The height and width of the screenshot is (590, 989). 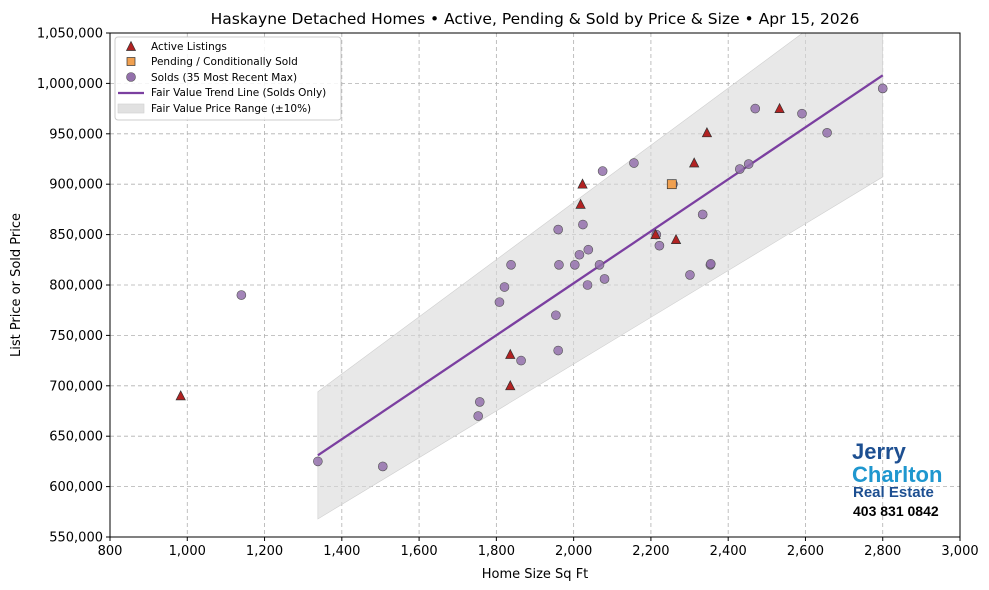 What do you see at coordinates (893, 492) in the screenshot?
I see `brand-tagline: Real Estate` at bounding box center [893, 492].